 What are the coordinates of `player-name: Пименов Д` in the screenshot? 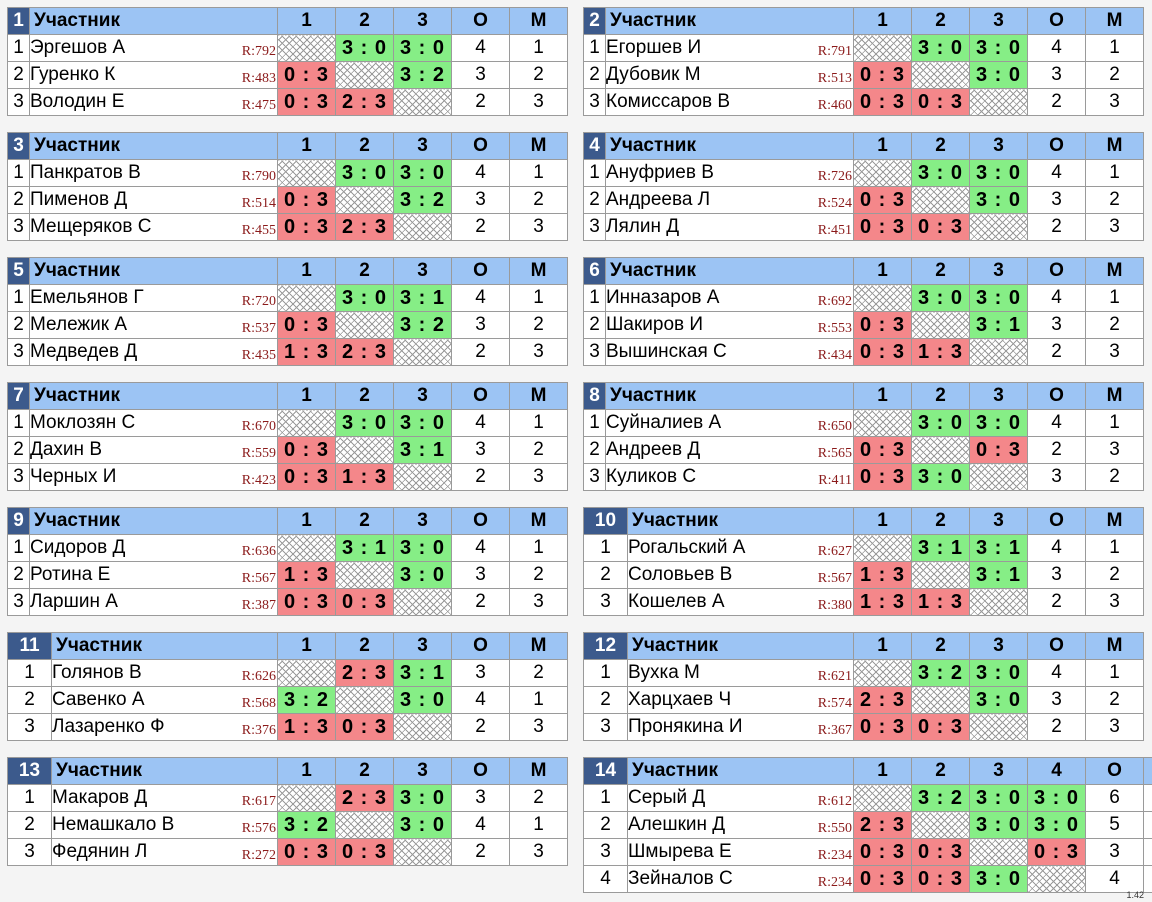 It's located at (79, 199).